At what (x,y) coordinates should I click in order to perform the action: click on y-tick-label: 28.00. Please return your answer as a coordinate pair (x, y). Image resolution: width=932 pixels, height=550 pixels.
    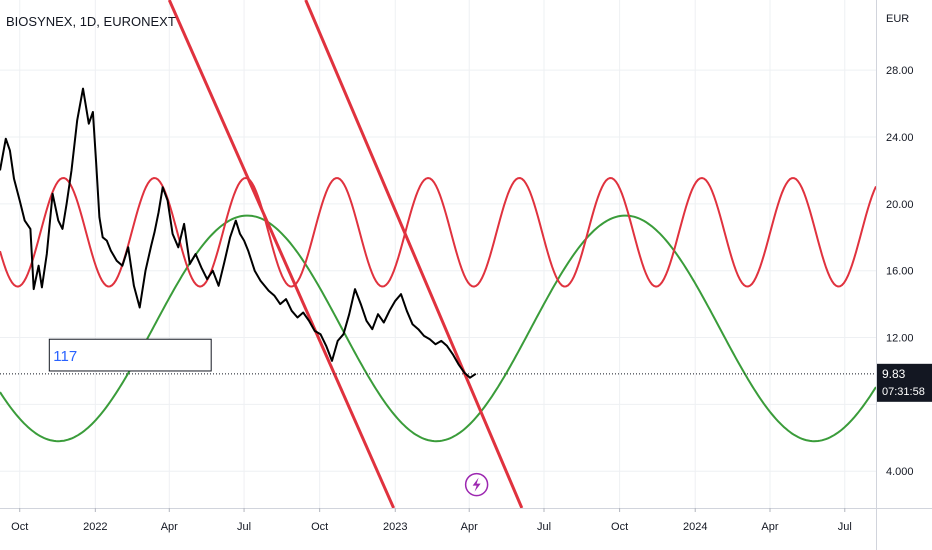
    Looking at the image, I should click on (900, 71).